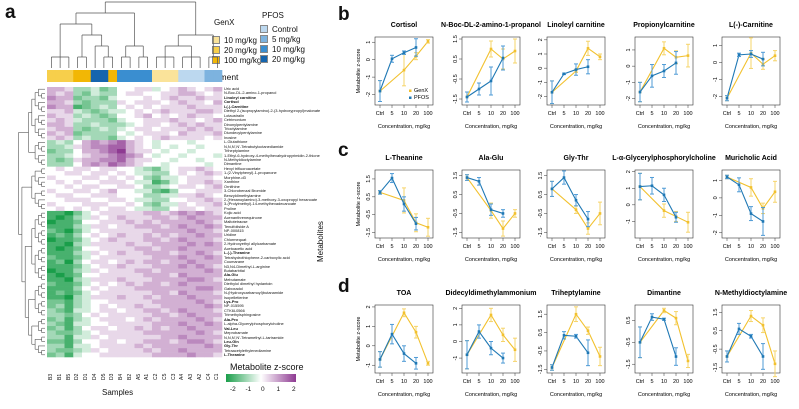 This screenshot has height=409, width=799. Describe the element at coordinates (216, 50) in the screenshot. I see `legend-swatch` at that location.